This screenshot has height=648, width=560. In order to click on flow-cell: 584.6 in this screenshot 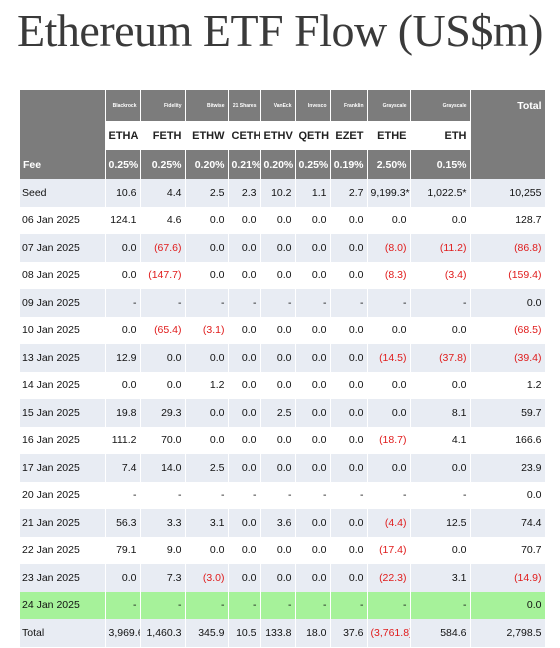, I will do `click(440, 633)`.